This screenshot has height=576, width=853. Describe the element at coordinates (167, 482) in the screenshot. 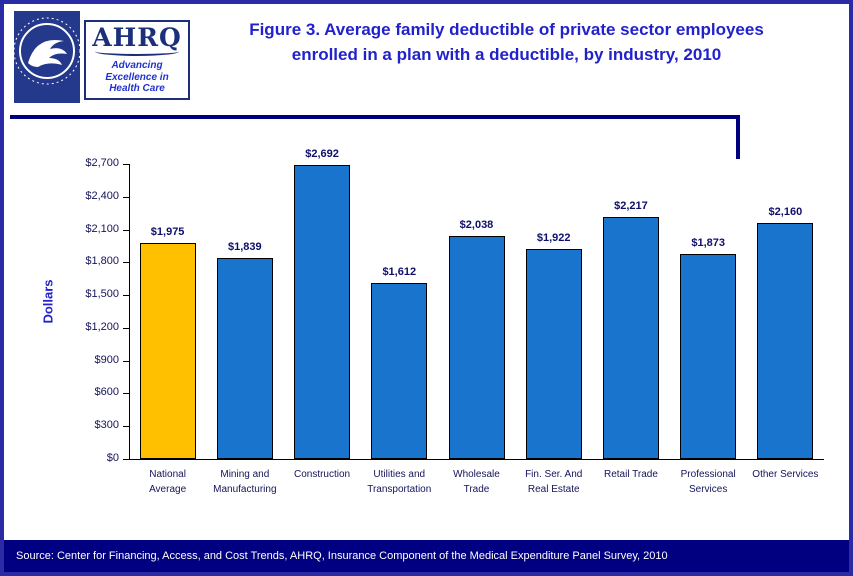

I see `x-category-label: National Average` at that location.